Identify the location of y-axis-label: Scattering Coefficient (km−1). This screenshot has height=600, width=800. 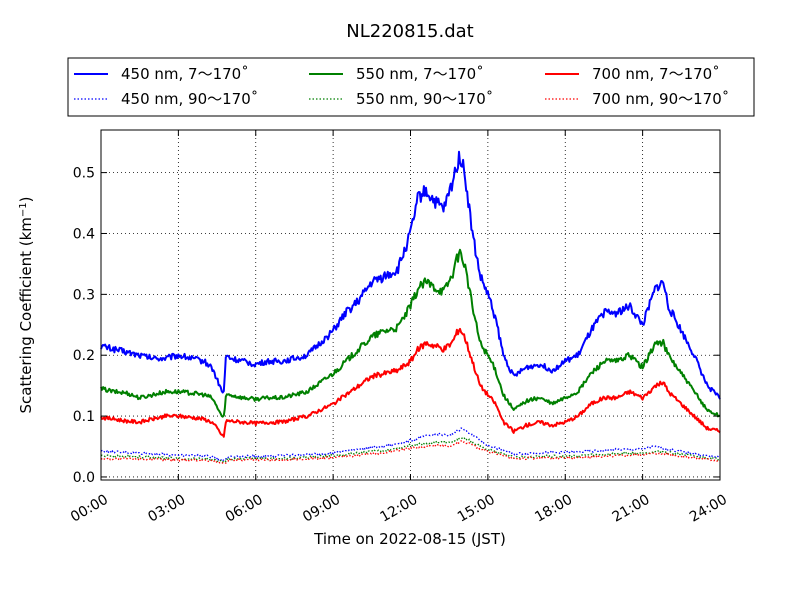
(26, 304).